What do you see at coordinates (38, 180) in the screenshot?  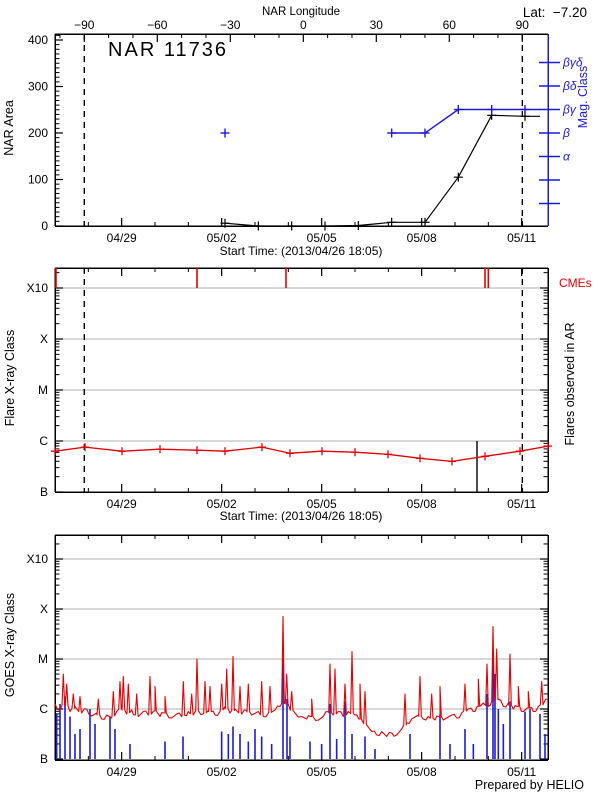 I see `svg-text: 100` at bounding box center [38, 180].